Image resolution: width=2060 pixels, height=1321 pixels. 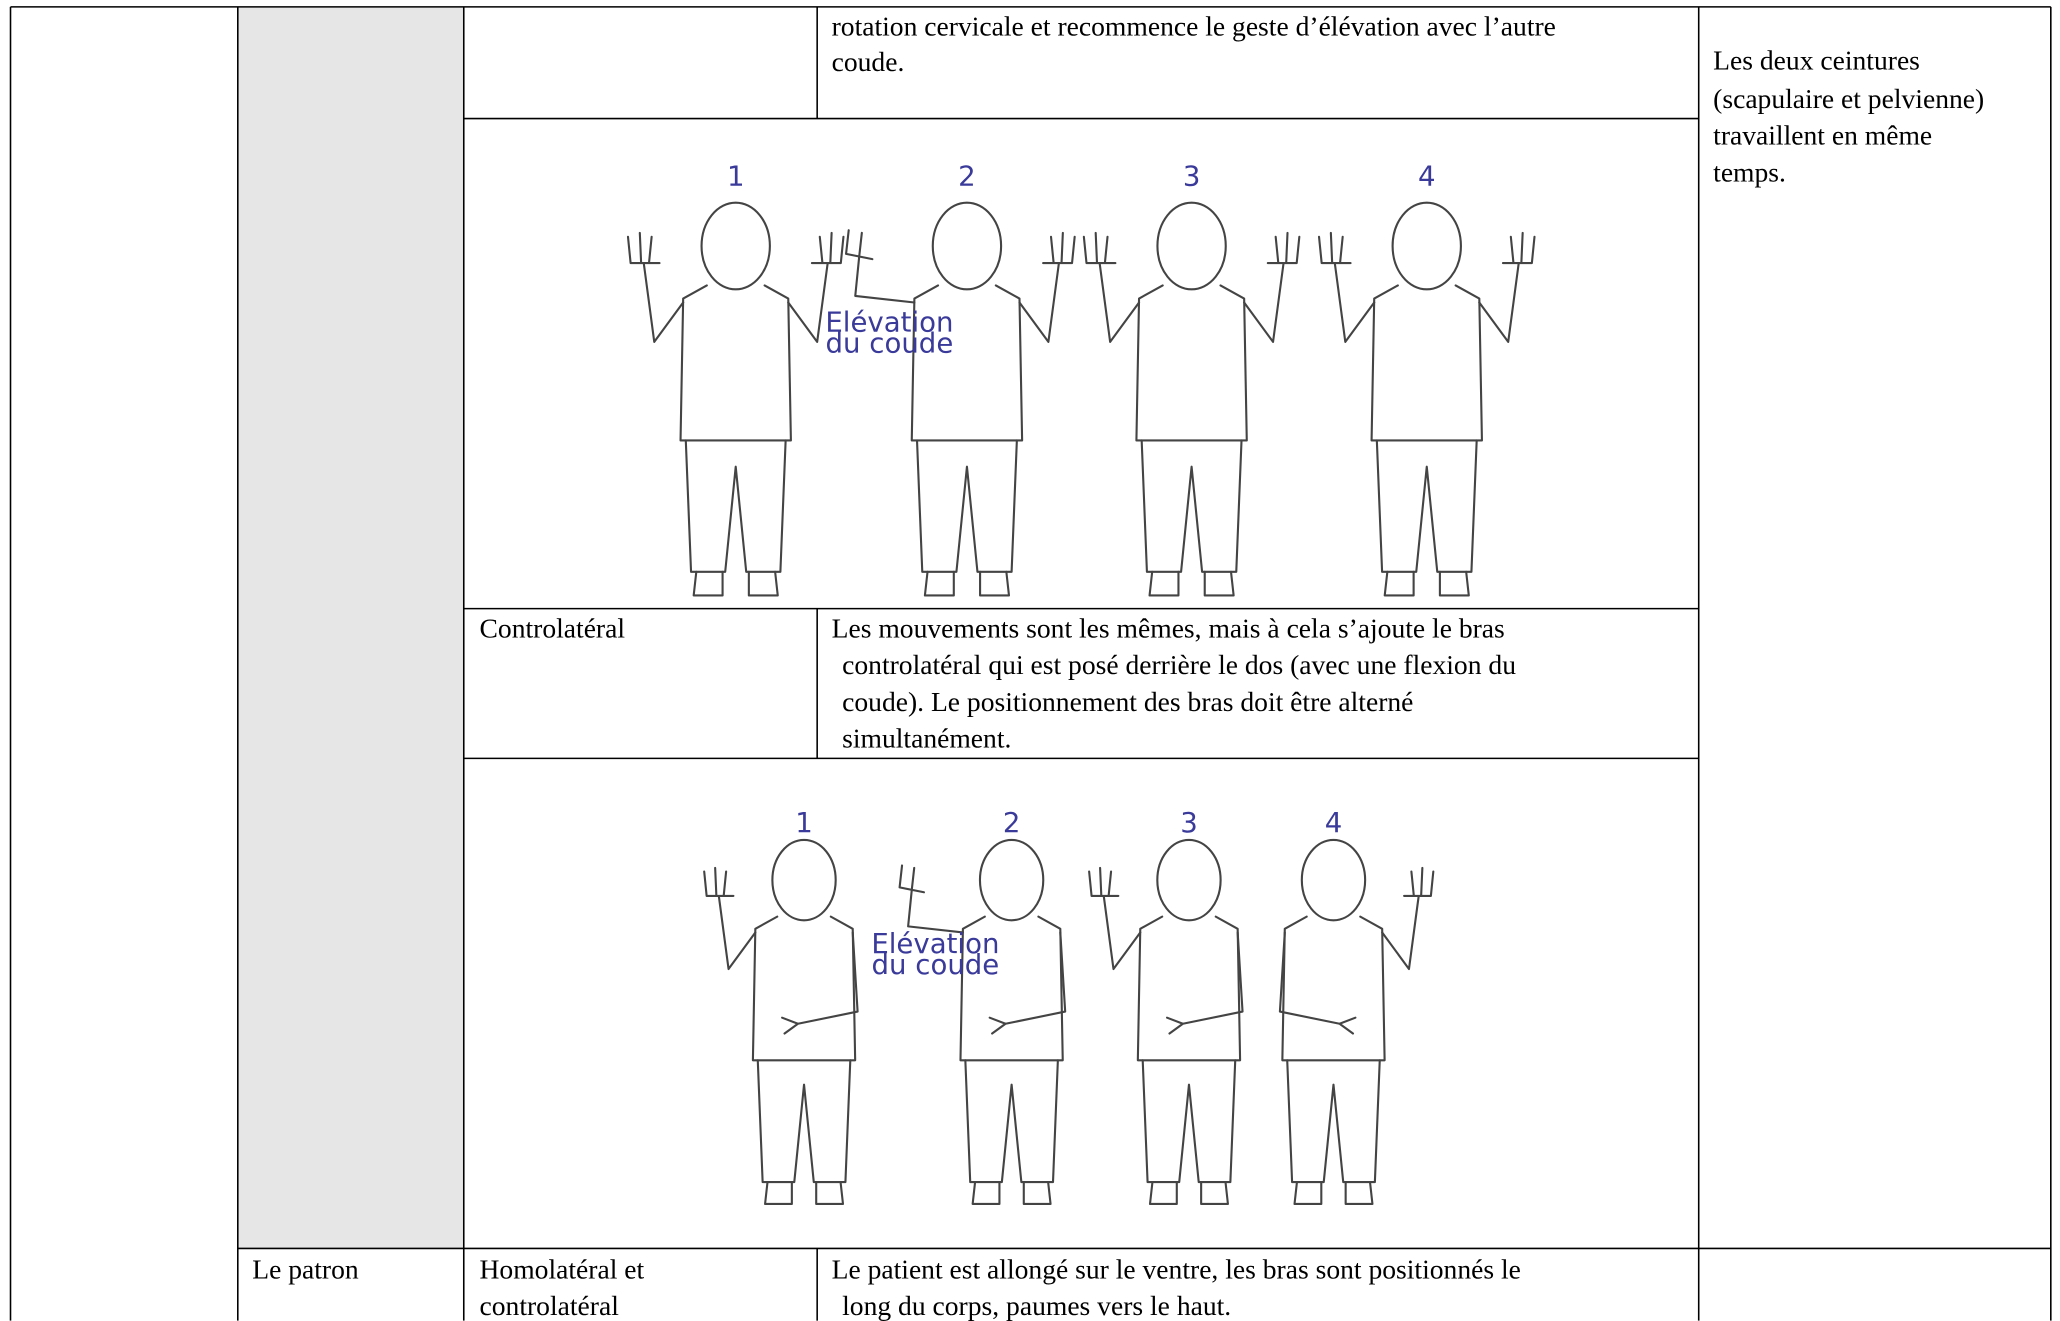 I want to click on gray-cell, so click(x=350, y=627).